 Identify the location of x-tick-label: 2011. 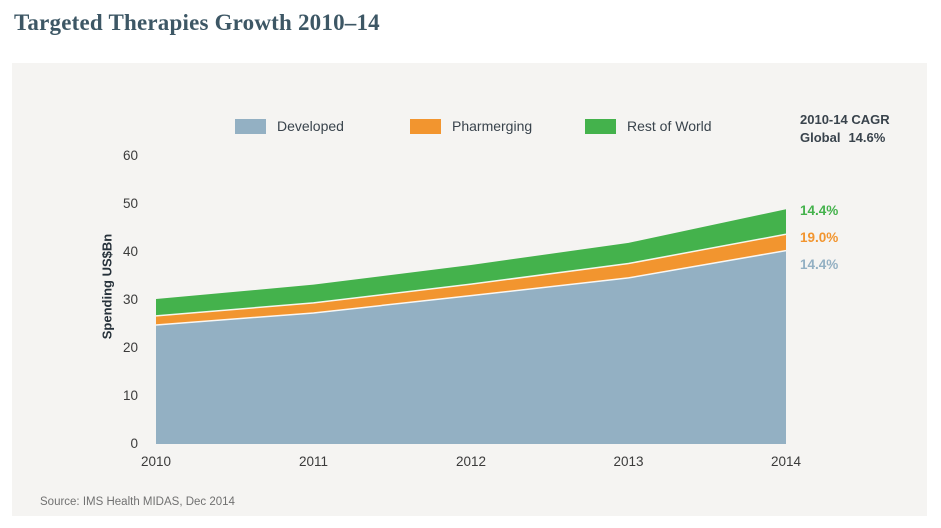
(313, 461).